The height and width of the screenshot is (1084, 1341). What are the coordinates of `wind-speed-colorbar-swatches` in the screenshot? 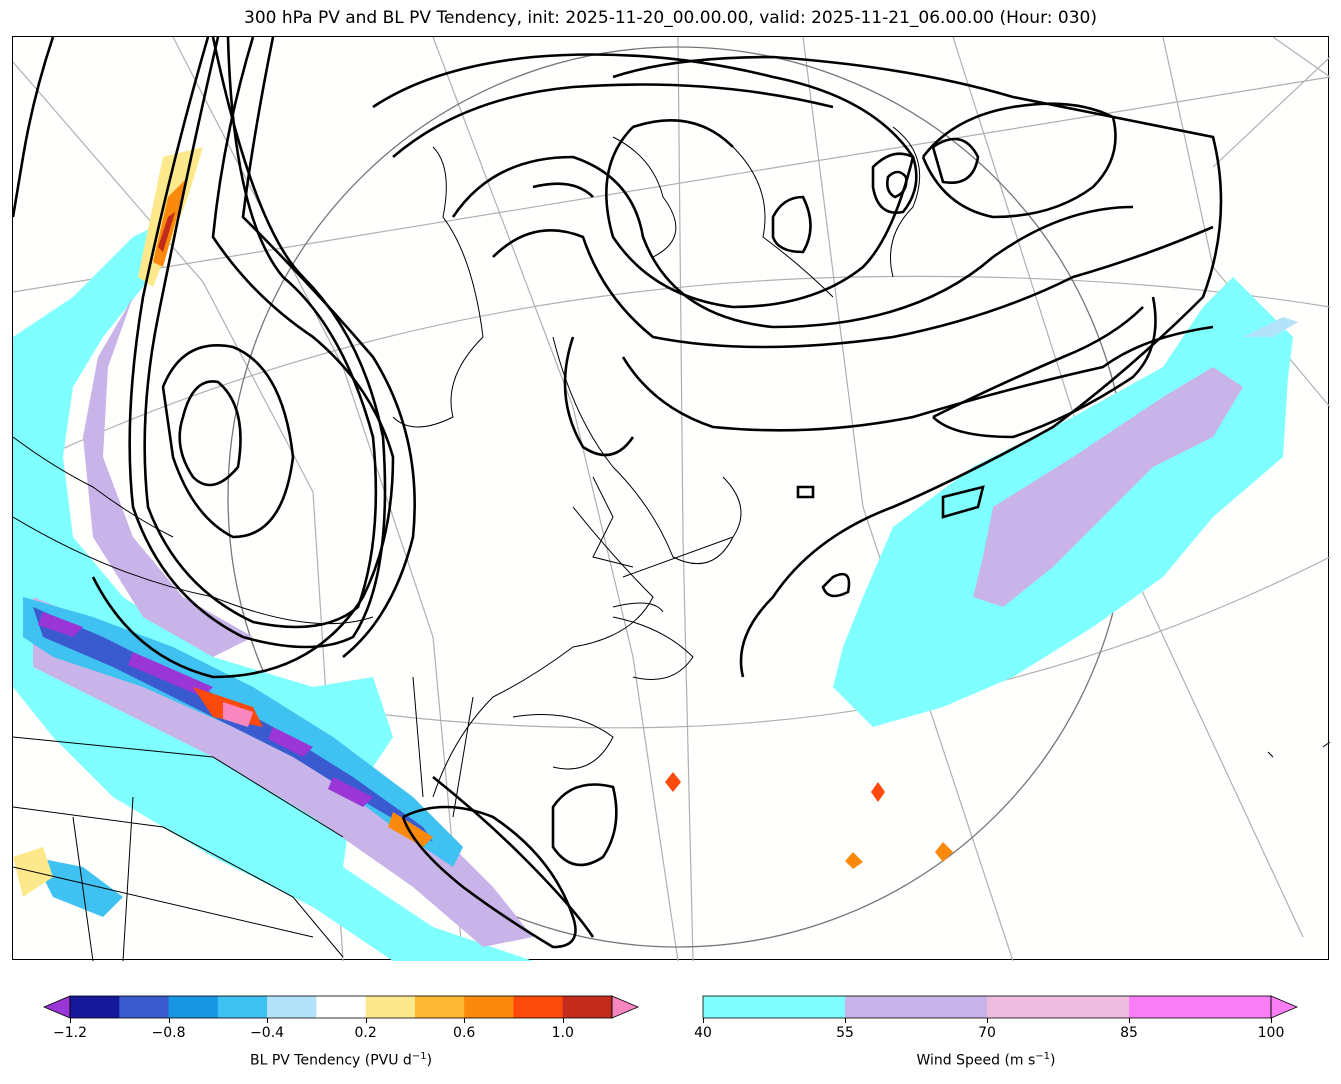 It's located at (1000, 1007).